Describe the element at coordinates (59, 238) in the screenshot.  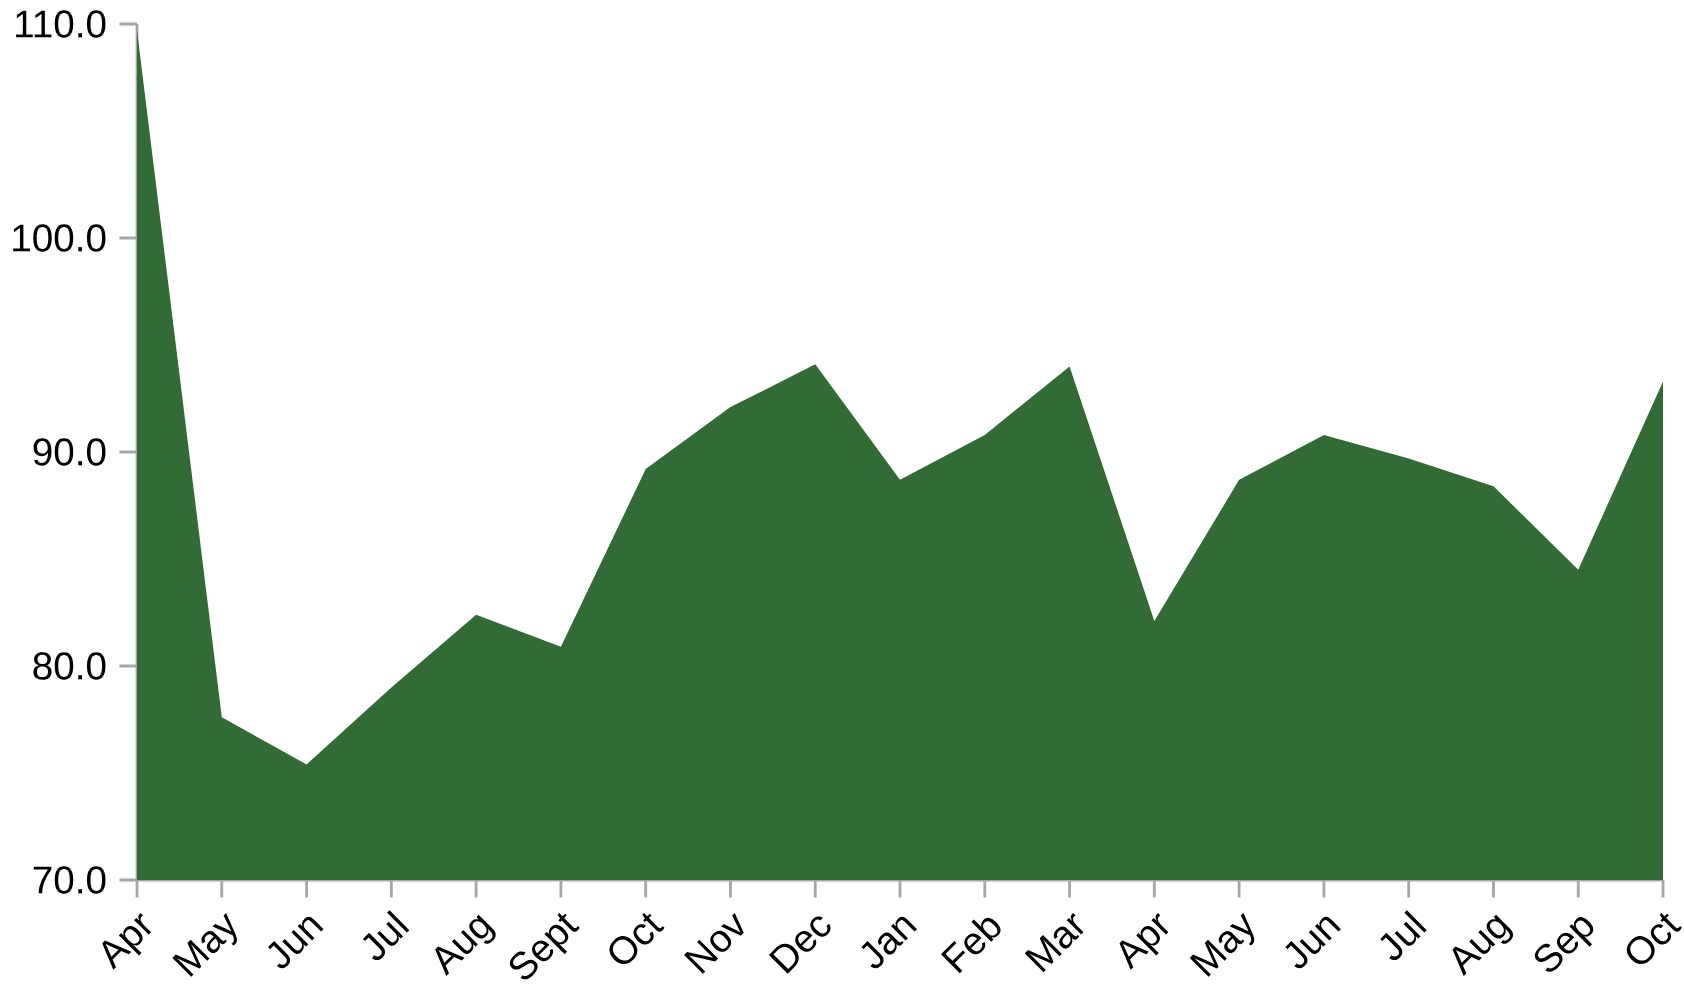
I see `y-tick-label: 100.0` at that location.